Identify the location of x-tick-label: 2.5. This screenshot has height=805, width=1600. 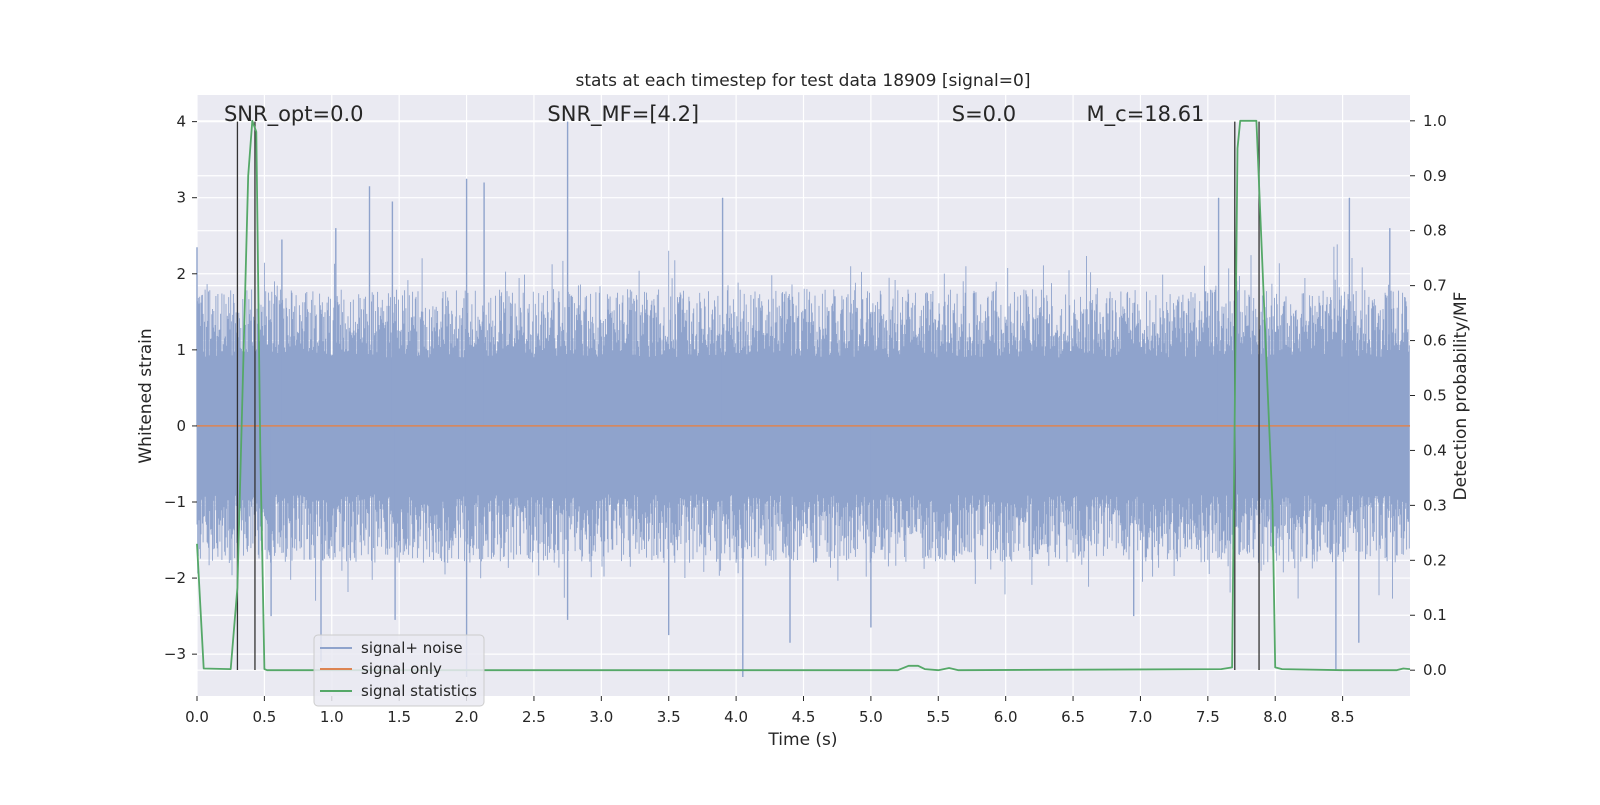
(534, 717).